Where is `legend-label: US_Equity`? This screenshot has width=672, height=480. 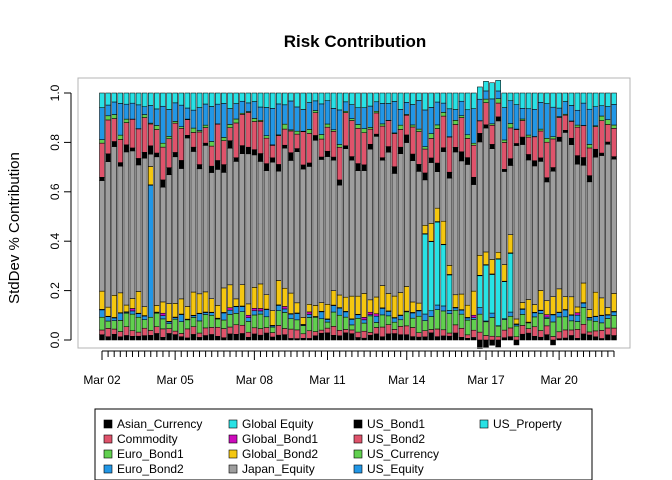 legend-label: US_Equity is located at coordinates (395, 469).